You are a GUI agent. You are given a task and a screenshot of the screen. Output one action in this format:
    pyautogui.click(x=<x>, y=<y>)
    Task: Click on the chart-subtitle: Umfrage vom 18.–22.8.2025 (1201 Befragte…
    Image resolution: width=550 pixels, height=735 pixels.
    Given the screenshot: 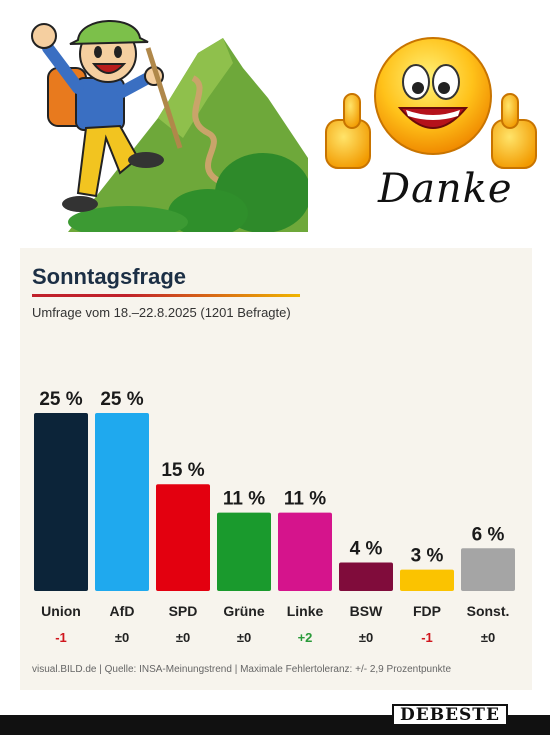 What is the action you would take?
    pyautogui.click(x=161, y=312)
    